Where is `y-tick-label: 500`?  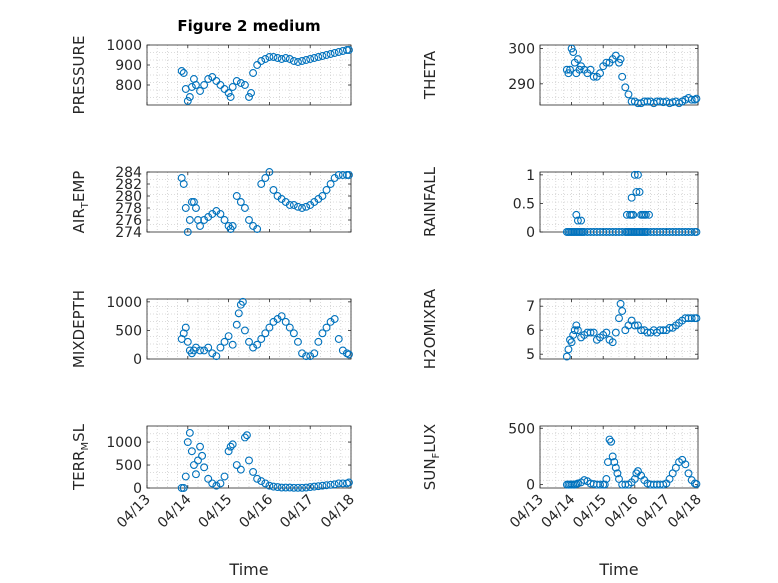 y-tick-label: 500 is located at coordinates (521, 429).